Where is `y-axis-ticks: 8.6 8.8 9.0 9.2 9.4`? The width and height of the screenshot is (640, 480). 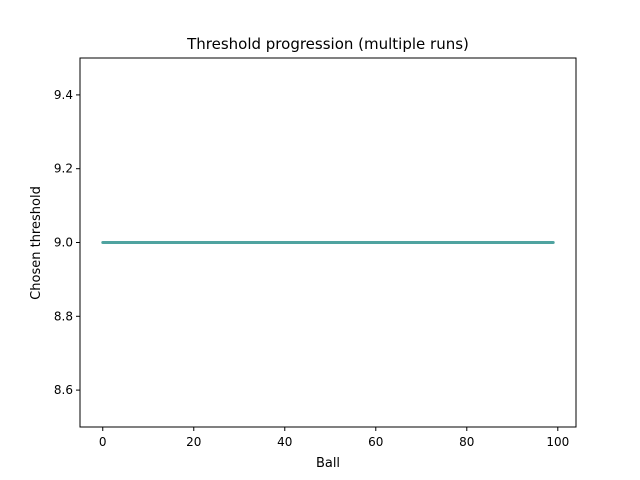
y-axis-ticks: 8.6 8.8 9.0 9.2 9.4 is located at coordinates (67, 242).